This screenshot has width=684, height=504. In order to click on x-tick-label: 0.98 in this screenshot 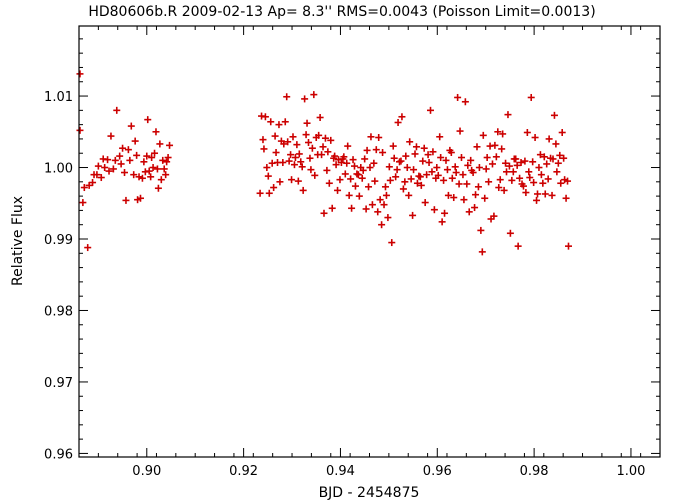, I will do `click(534, 471)`.